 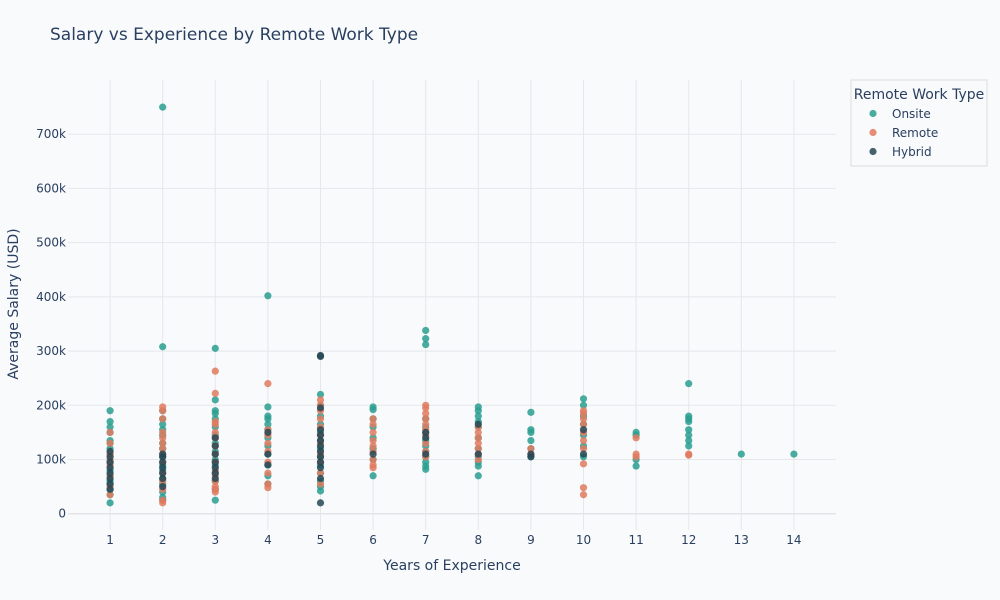 I want to click on x-tick-labels: 1 2 3 4 5 6 7 8 9 10 11 12 13 14, so click(x=453, y=540).